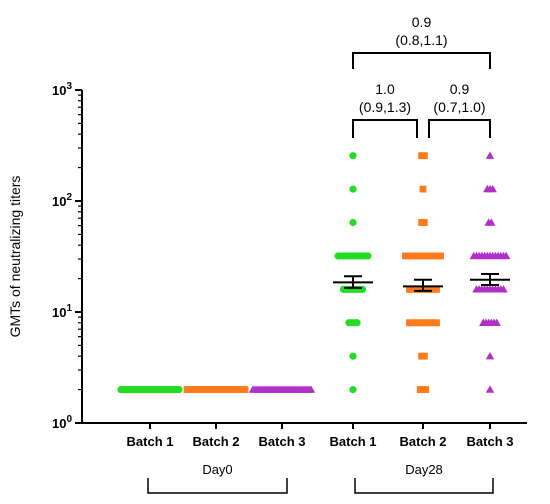 This screenshot has width=550, height=504. What do you see at coordinates (421, 282) in the screenshot?
I see `gmt-bars` at bounding box center [421, 282].